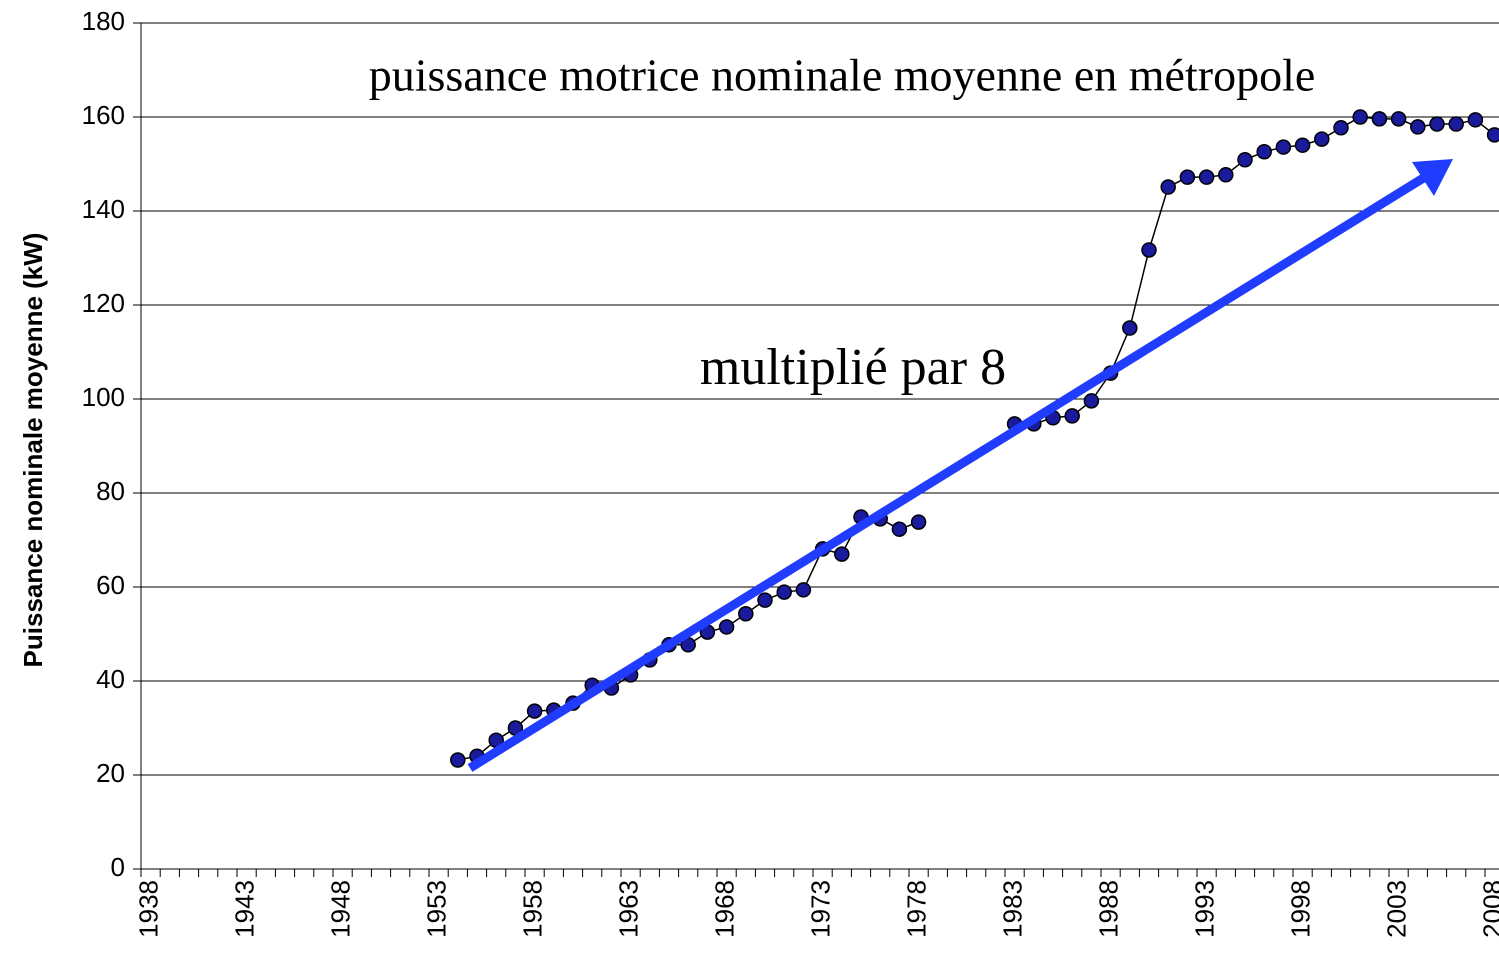 This screenshot has width=1499, height=965. Describe the element at coordinates (628, 909) in the screenshot. I see `x-tick-label: 1963` at that location.